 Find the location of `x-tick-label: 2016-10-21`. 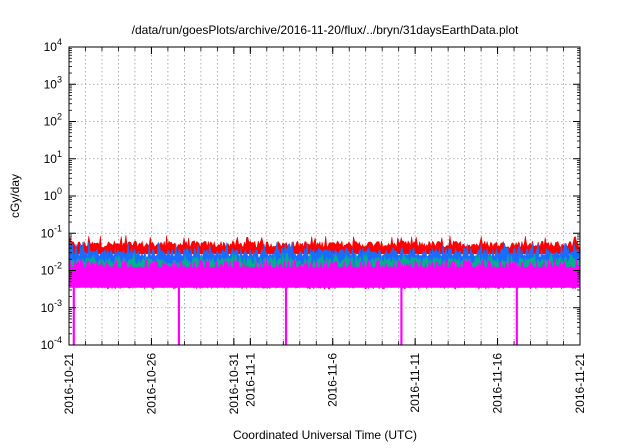

x-tick-label: 2016-10-21 is located at coordinates (69, 384).